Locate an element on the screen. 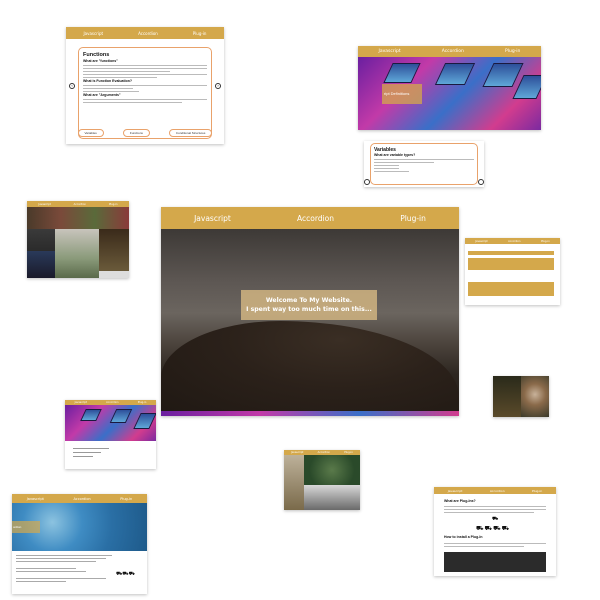  accordion-header is located at coordinates (511, 253).